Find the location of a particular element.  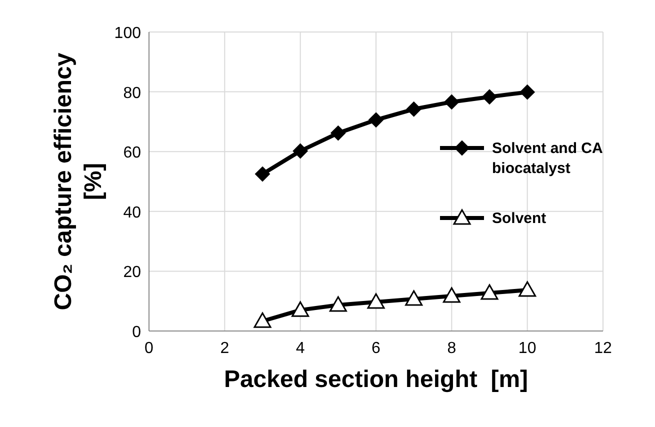

x-tick-label: 8 is located at coordinates (451, 348).